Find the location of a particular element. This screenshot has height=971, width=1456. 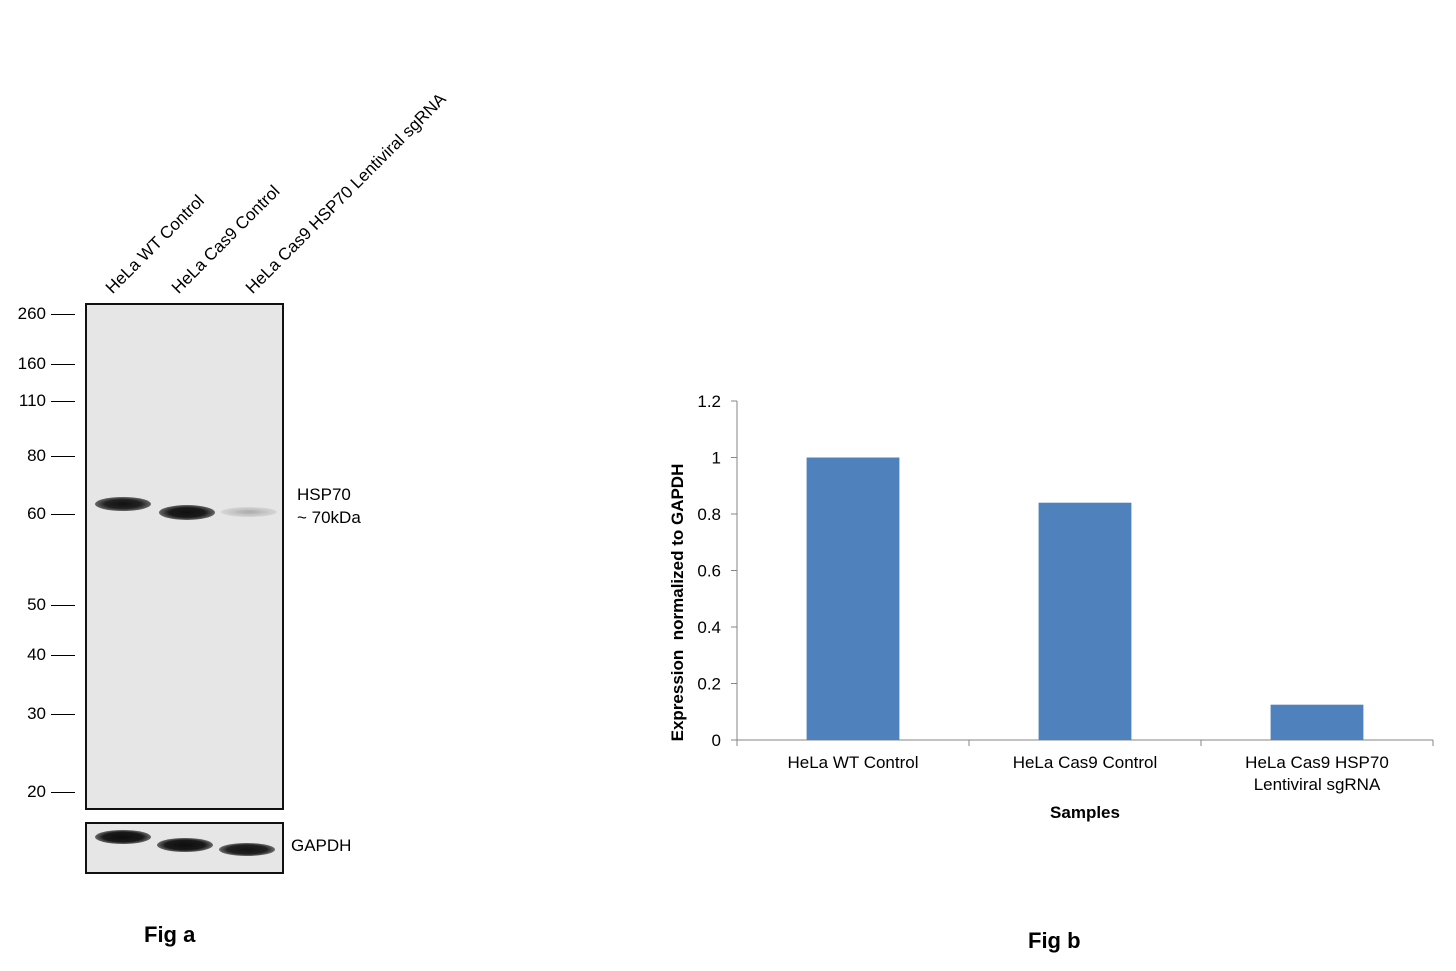

y-tick-label: 1.2 is located at coordinates (709, 401).